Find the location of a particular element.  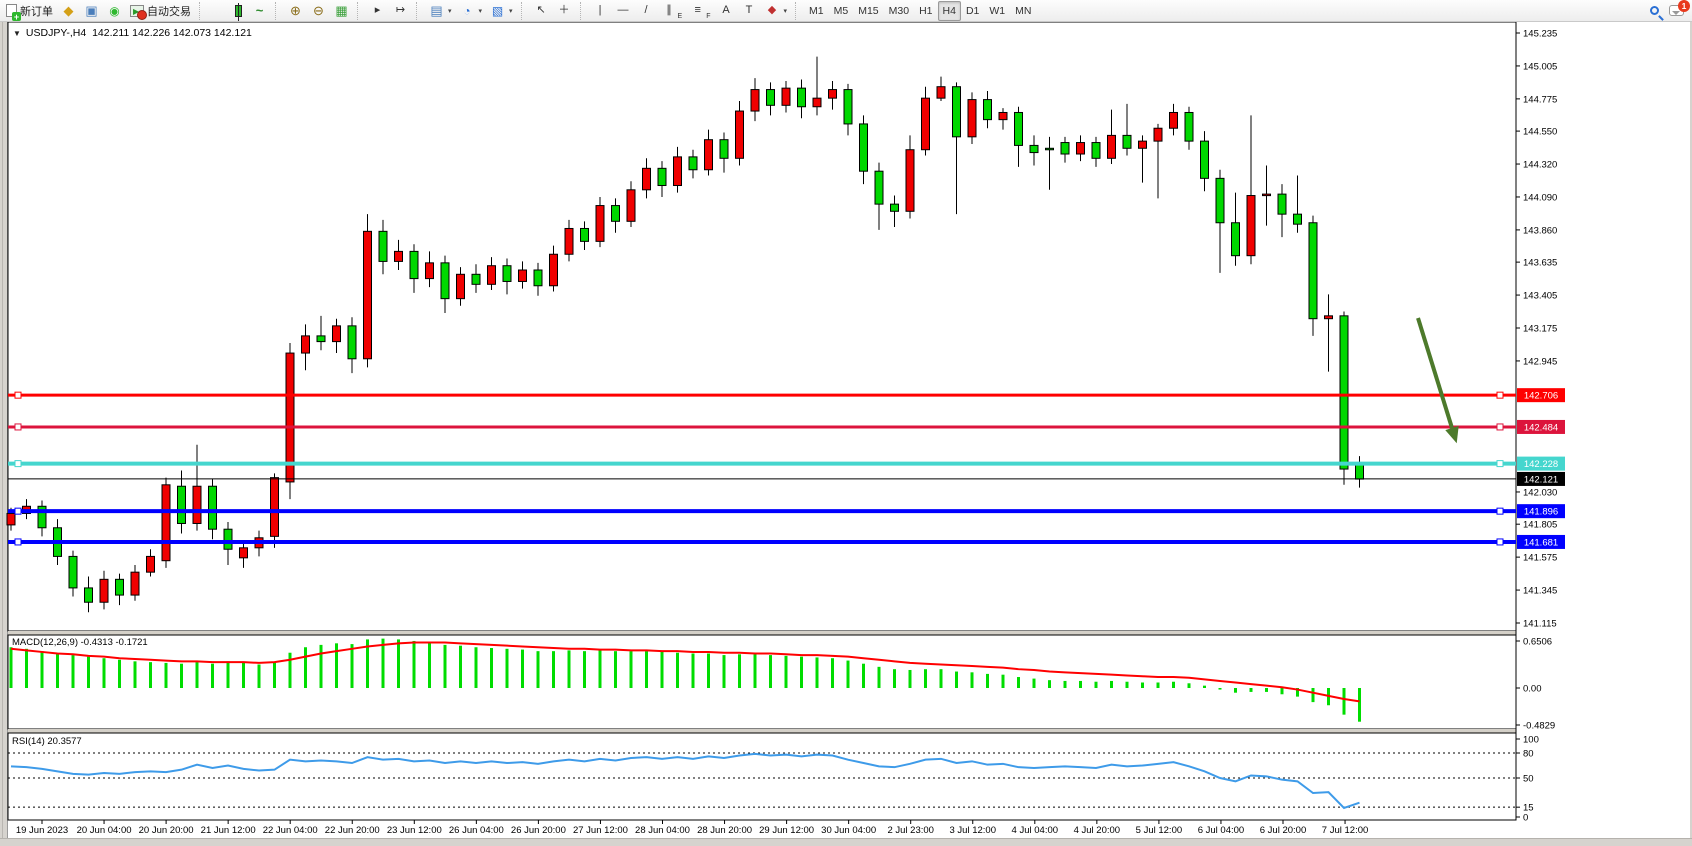

template-button: ▧ ▾ is located at coordinates (501, 11).